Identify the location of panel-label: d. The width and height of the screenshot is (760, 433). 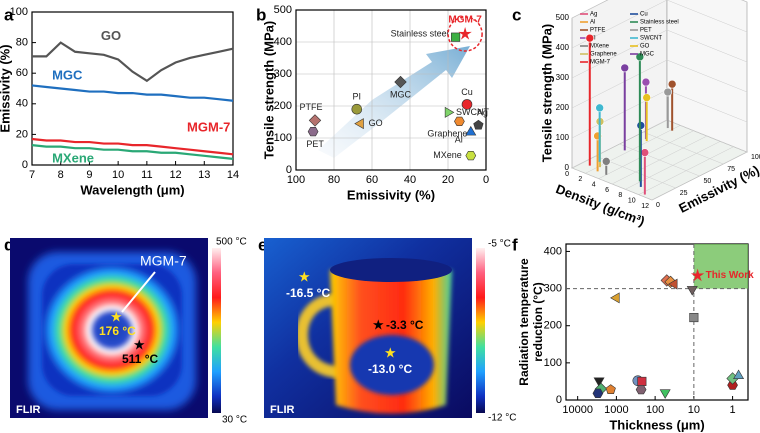
(9, 244).